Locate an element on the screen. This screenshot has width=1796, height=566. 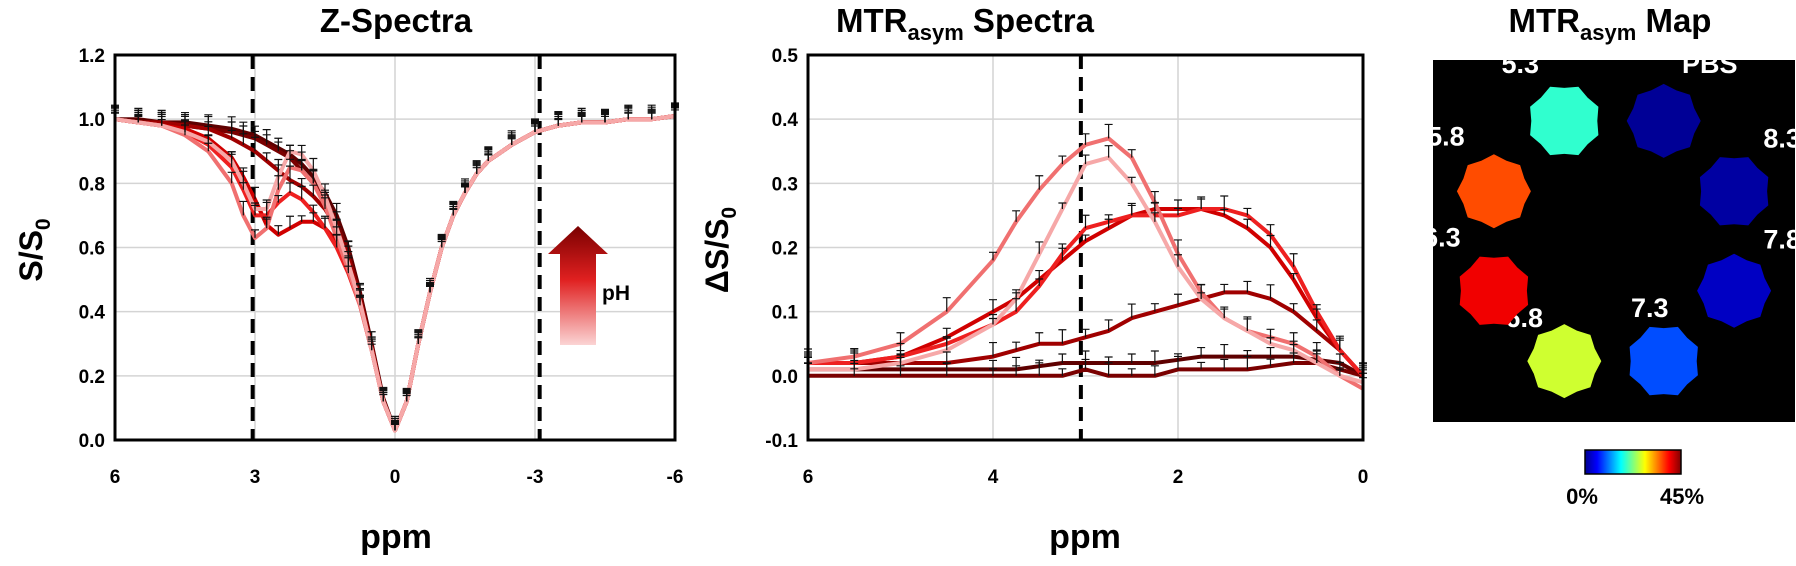
zspec-y-label: S/S0 is located at coordinates (34, 249).